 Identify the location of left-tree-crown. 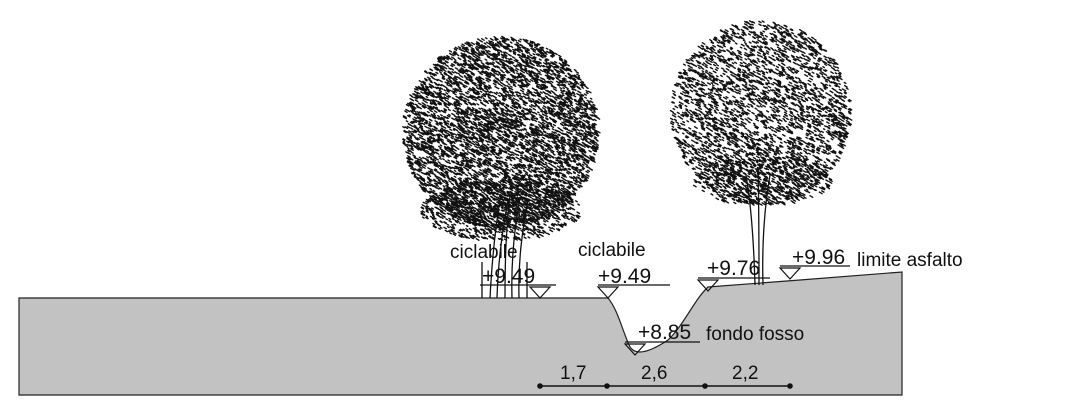
(501, 138).